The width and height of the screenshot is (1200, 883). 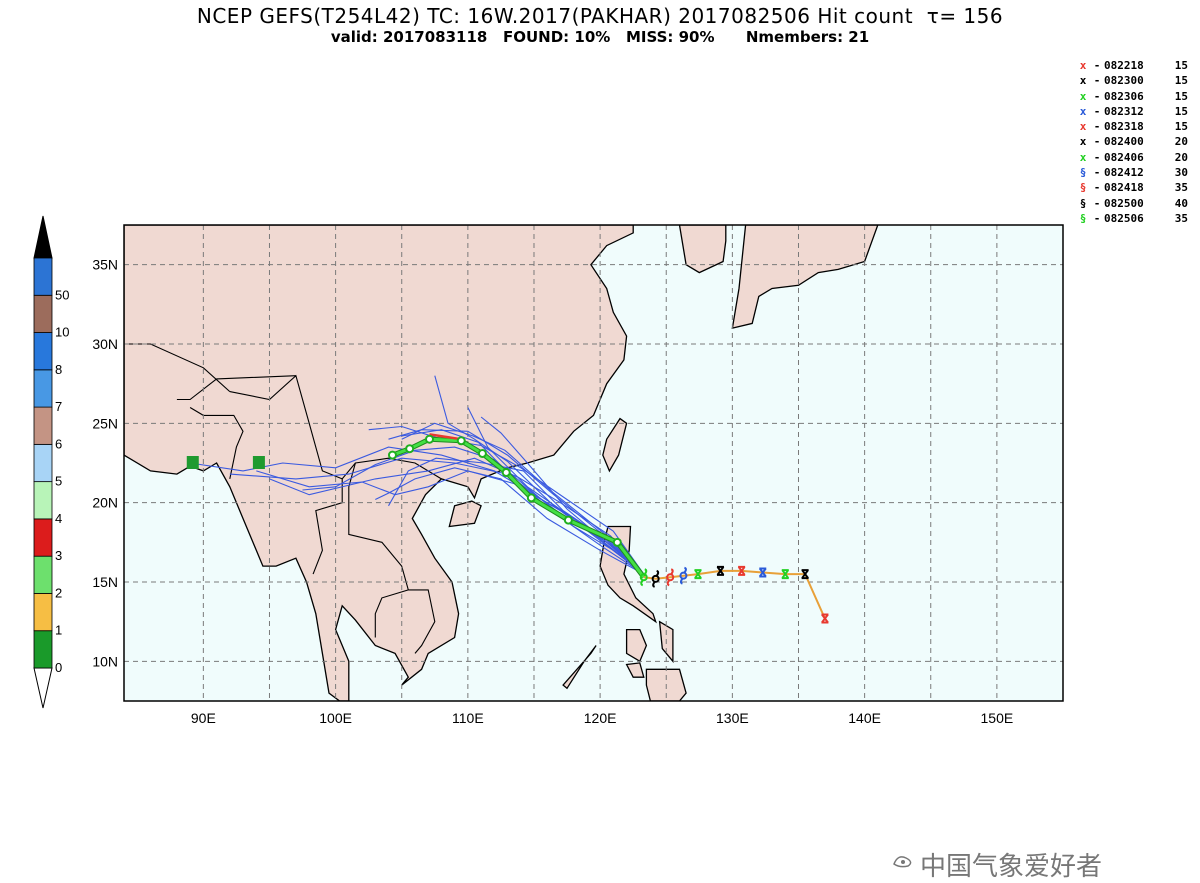 What do you see at coordinates (62, 332) in the screenshot?
I see `colorbar-label: 10` at bounding box center [62, 332].